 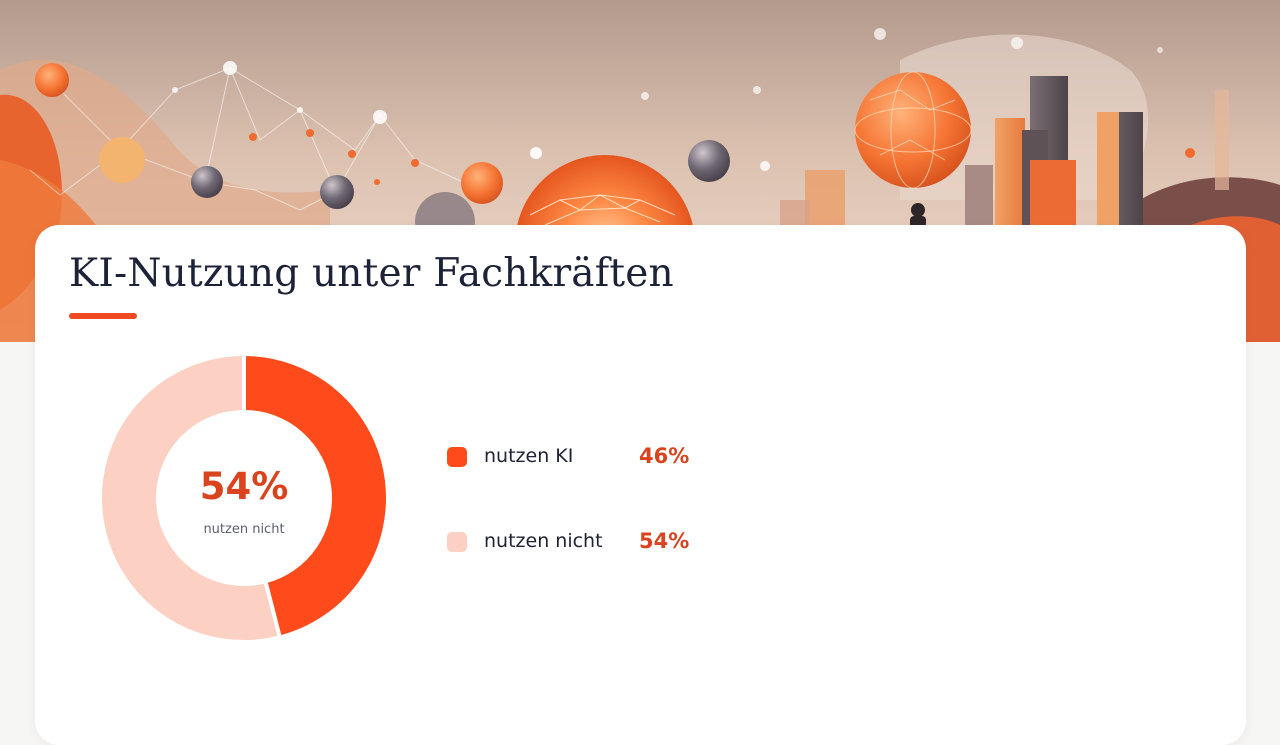 What do you see at coordinates (244, 529) in the screenshot?
I see `center-label: nutzen nicht` at bounding box center [244, 529].